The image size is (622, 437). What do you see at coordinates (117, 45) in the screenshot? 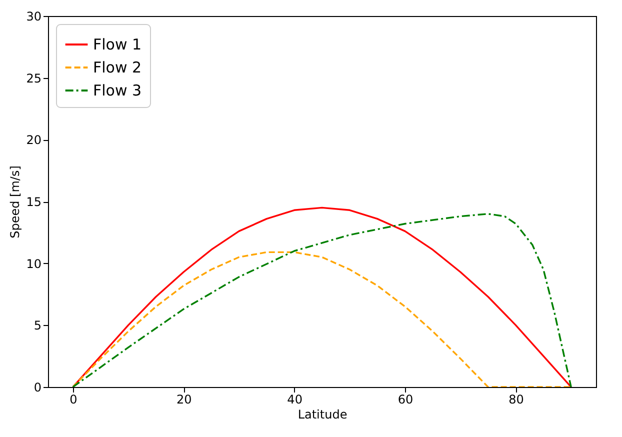
I see `legend-label: Flow 1` at bounding box center [117, 45].